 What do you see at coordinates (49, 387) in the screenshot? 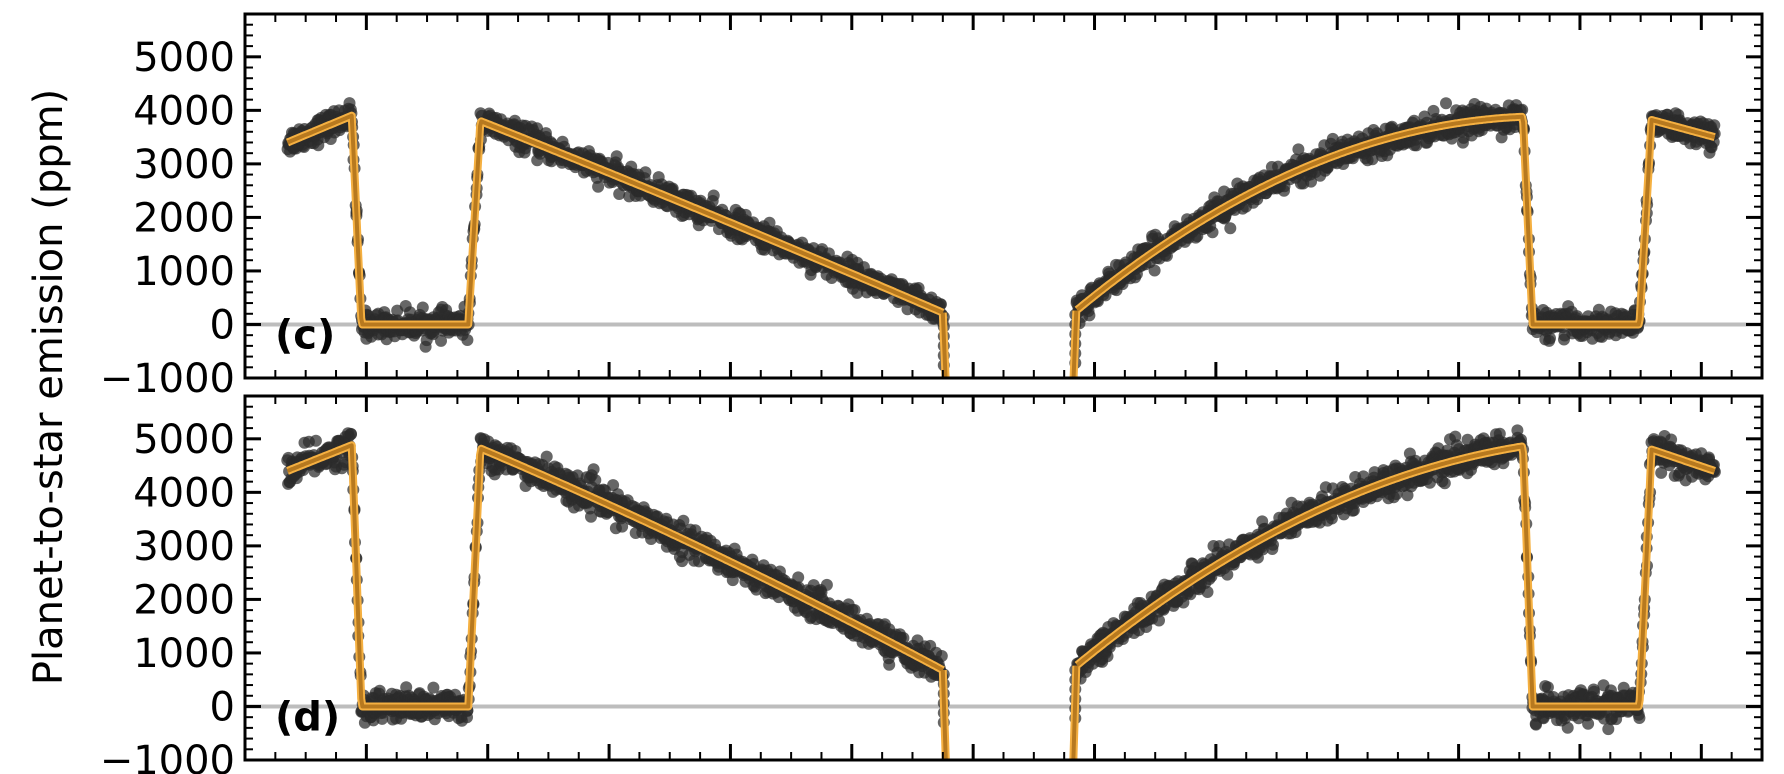
I see `y-axis-label: Planet-to-star emission (ppm)` at bounding box center [49, 387].